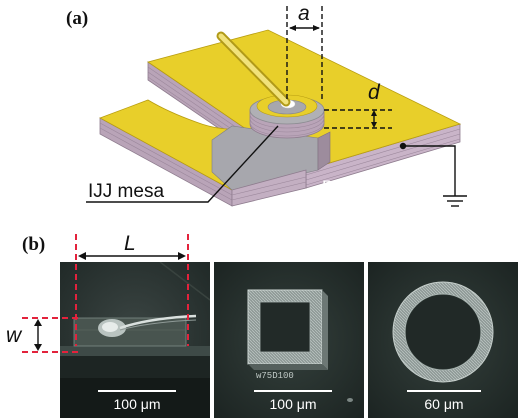  What do you see at coordinates (33, 244) in the screenshot?
I see `panel-b-label: (b)` at bounding box center [33, 244].